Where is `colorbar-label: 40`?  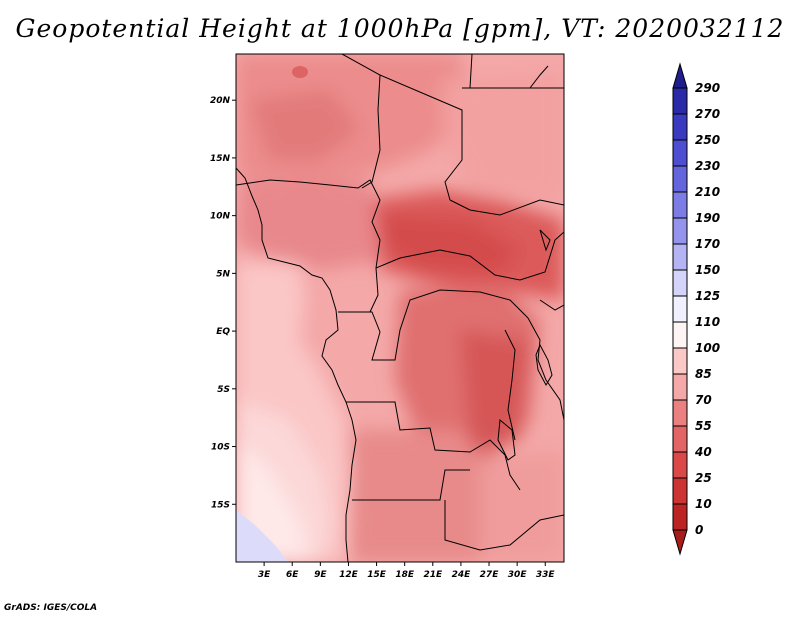
colorbar-label: 40 is located at coordinates (703, 452).